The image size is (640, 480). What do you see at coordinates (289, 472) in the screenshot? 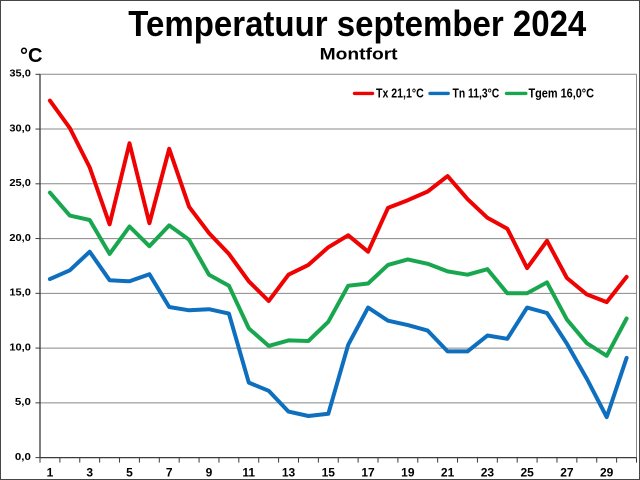
I see `svg-text: 13` at bounding box center [289, 472].